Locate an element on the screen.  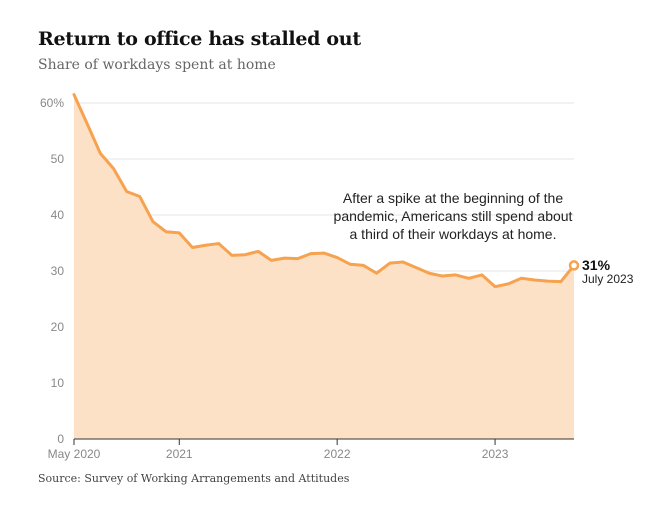
y-tick-label: 60% is located at coordinates (52, 103).